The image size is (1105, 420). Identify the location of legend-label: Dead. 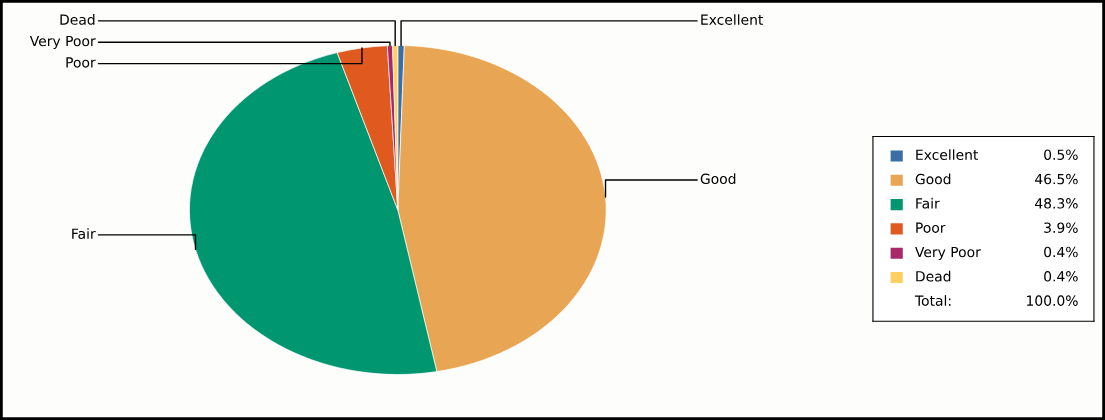
(933, 276).